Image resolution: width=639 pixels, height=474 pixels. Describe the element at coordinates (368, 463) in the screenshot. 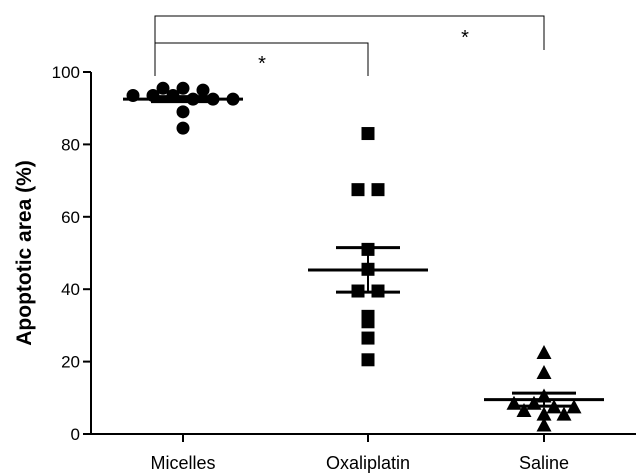

I see `x-category-label: Oxaliplatin` at that location.